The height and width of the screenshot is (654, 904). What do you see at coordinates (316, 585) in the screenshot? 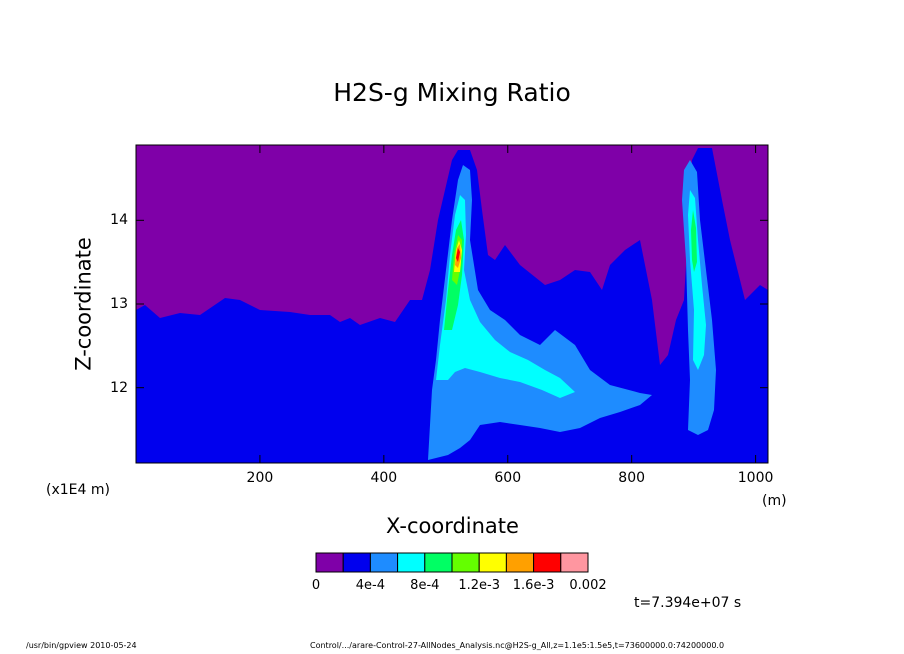
I see `colorbar-label: 0` at bounding box center [316, 585].